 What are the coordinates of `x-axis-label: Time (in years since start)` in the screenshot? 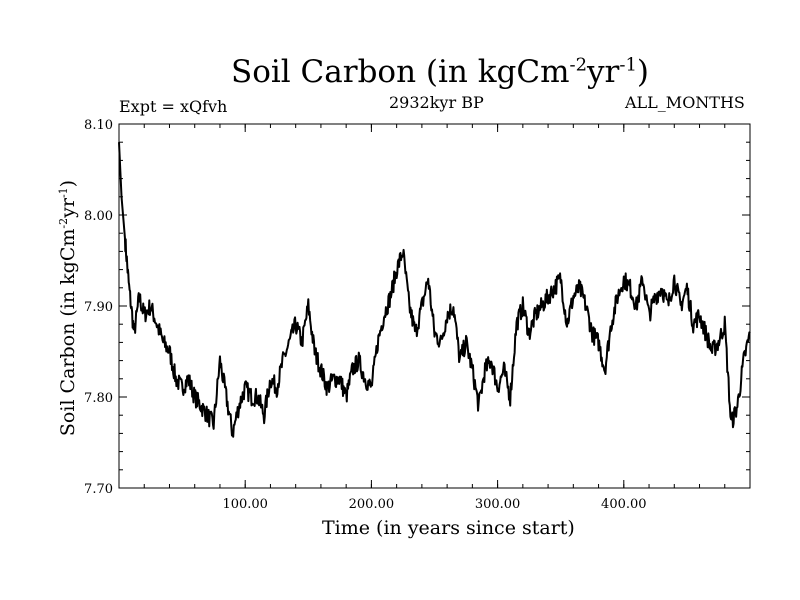 It's located at (448, 528).